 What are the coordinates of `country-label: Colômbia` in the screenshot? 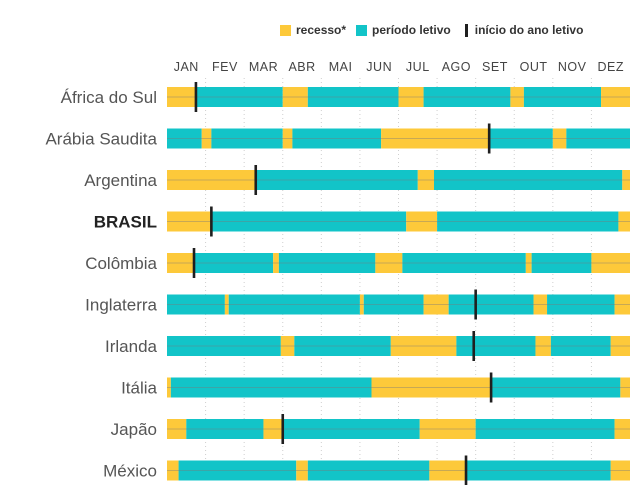 It's located at (121, 263).